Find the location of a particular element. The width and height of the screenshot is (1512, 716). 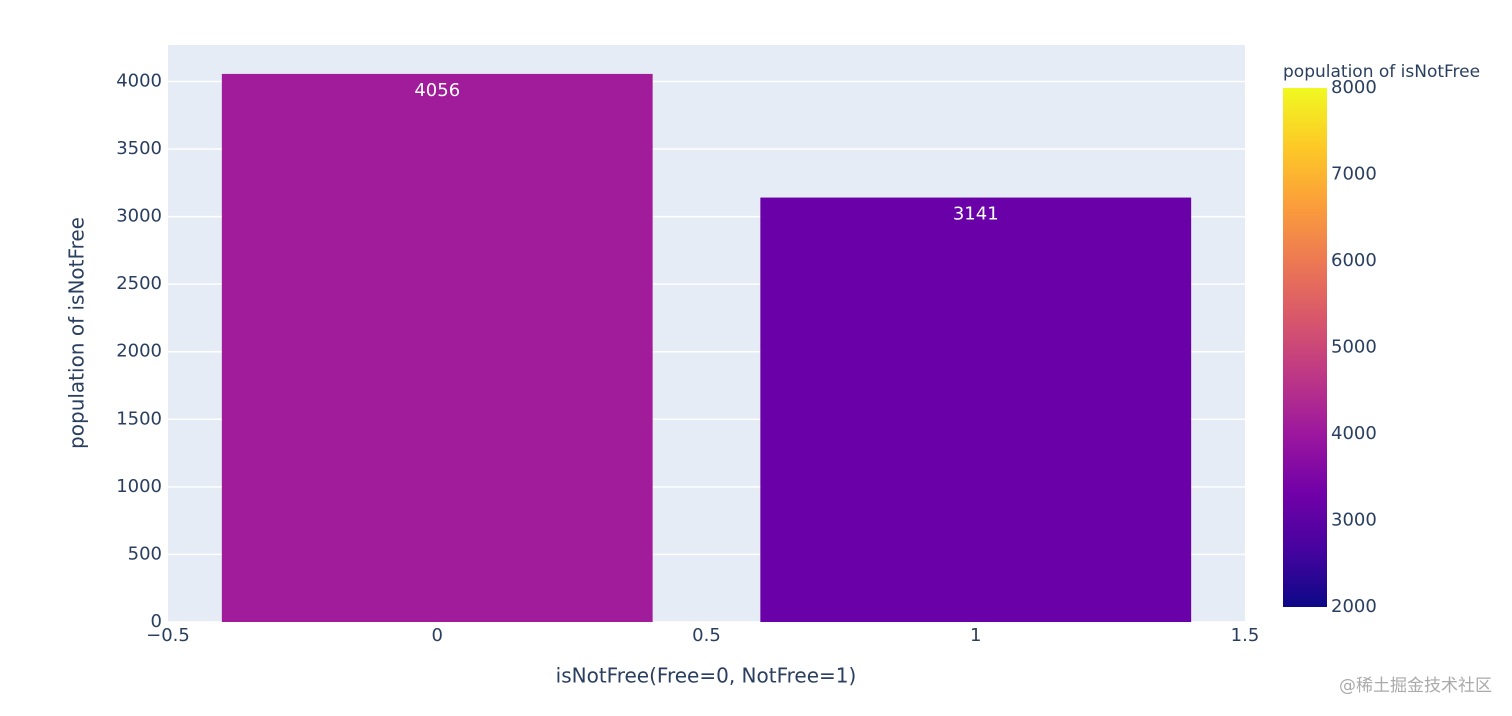

y-axis-title: population of isNotFree is located at coordinates (77, 333).